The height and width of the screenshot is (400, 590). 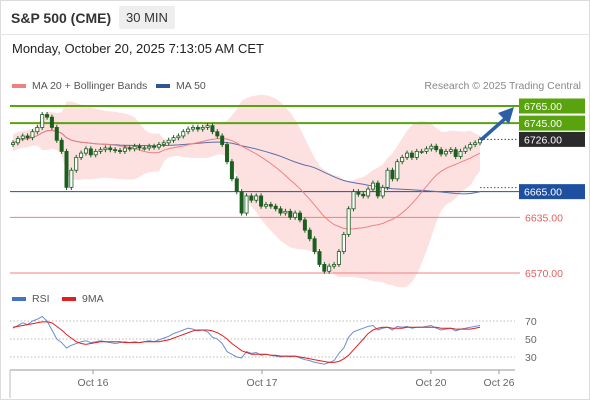 What do you see at coordinates (552, 106) in the screenshot?
I see `level-label-0: 6765.00` at bounding box center [552, 106].